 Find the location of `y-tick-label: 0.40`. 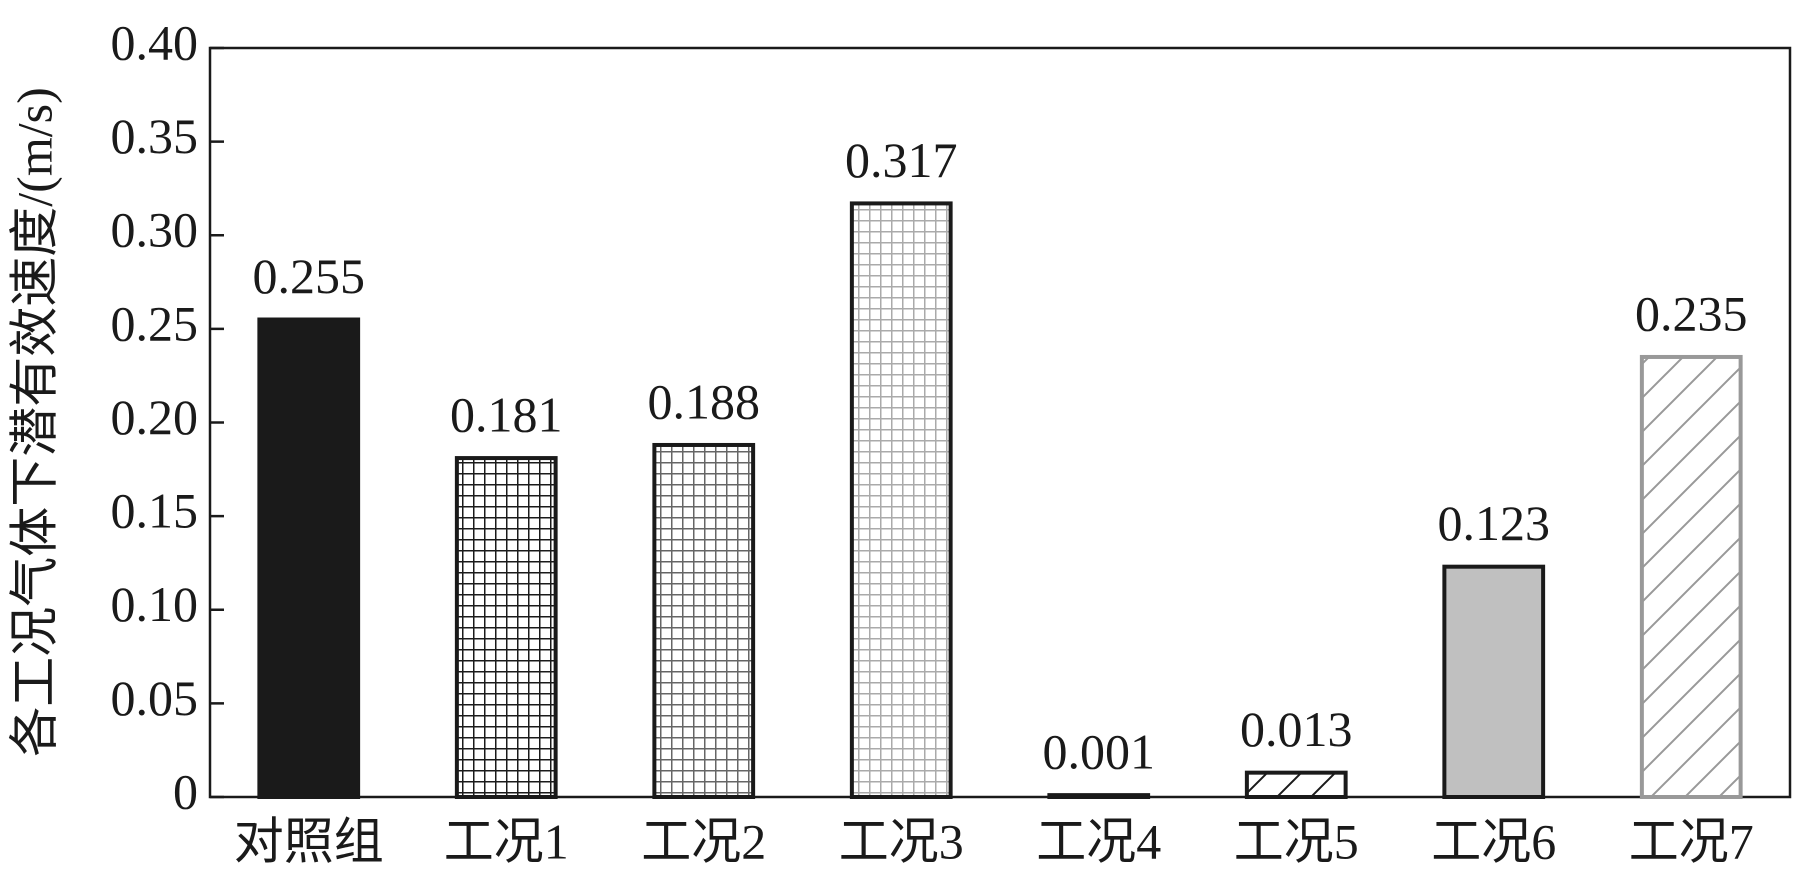

y-tick-label: 0.40 is located at coordinates (155, 42).